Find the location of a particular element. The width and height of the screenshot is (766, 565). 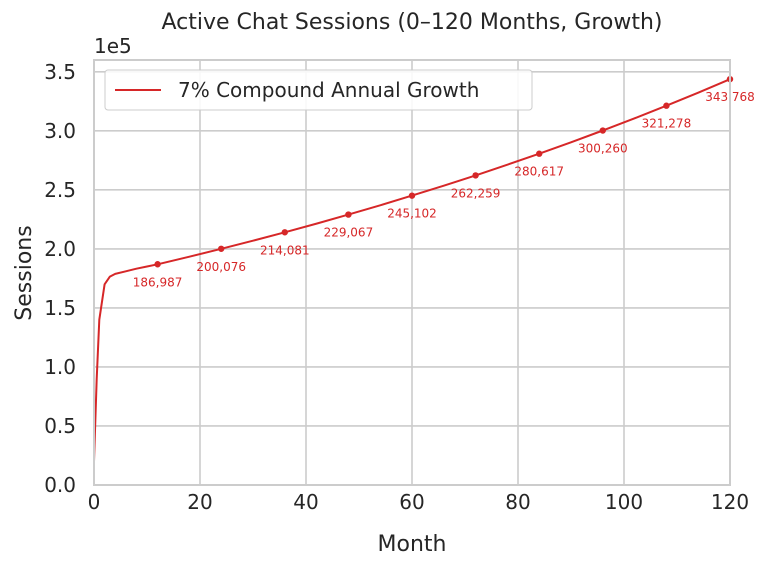

x-tick-label: 80 is located at coordinates (517, 502).